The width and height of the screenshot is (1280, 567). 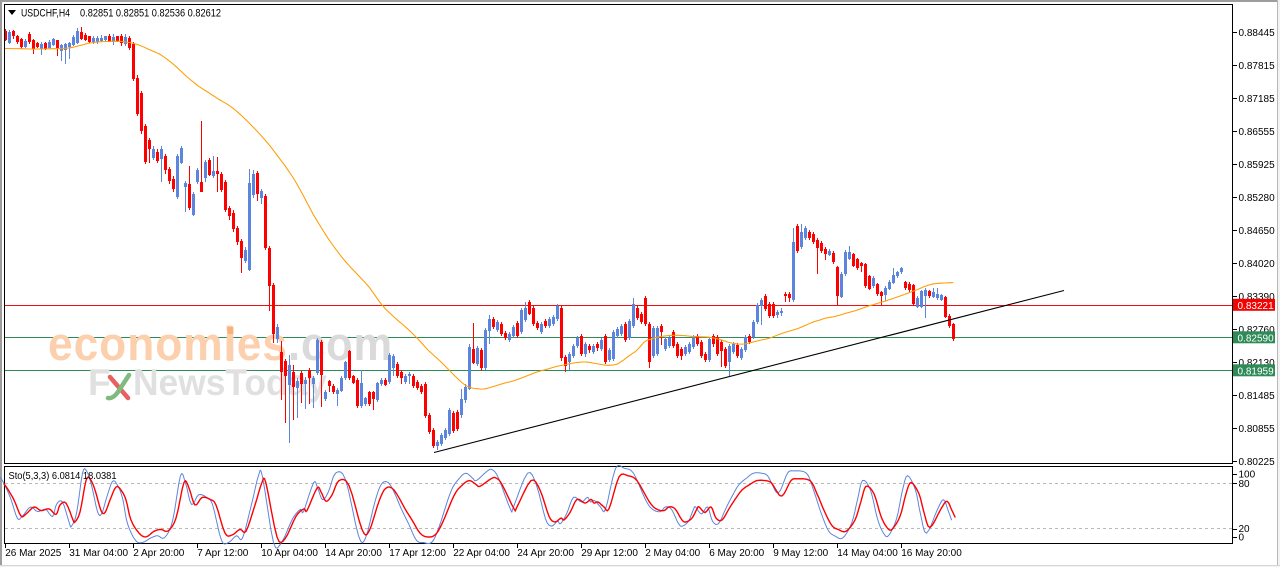 I want to click on svg-text:0.82851 0.82851 0.82536 0.8261: 0.82851 0.82851 0.82536 0.82612, so click(x=150, y=13).